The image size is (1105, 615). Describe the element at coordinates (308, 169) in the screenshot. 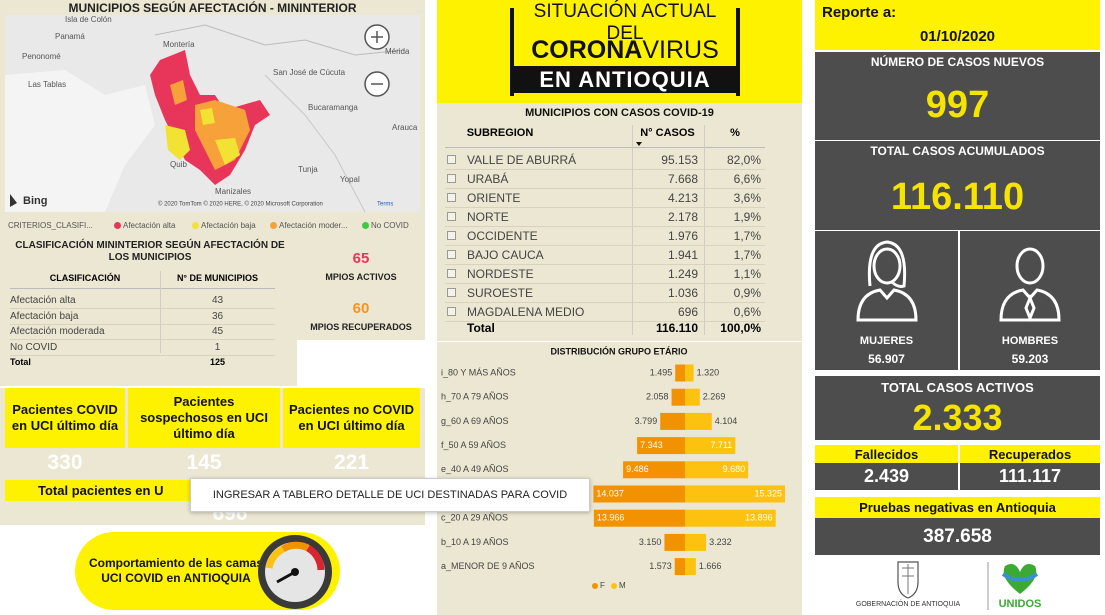

I see `place-label: Tunja` at that location.